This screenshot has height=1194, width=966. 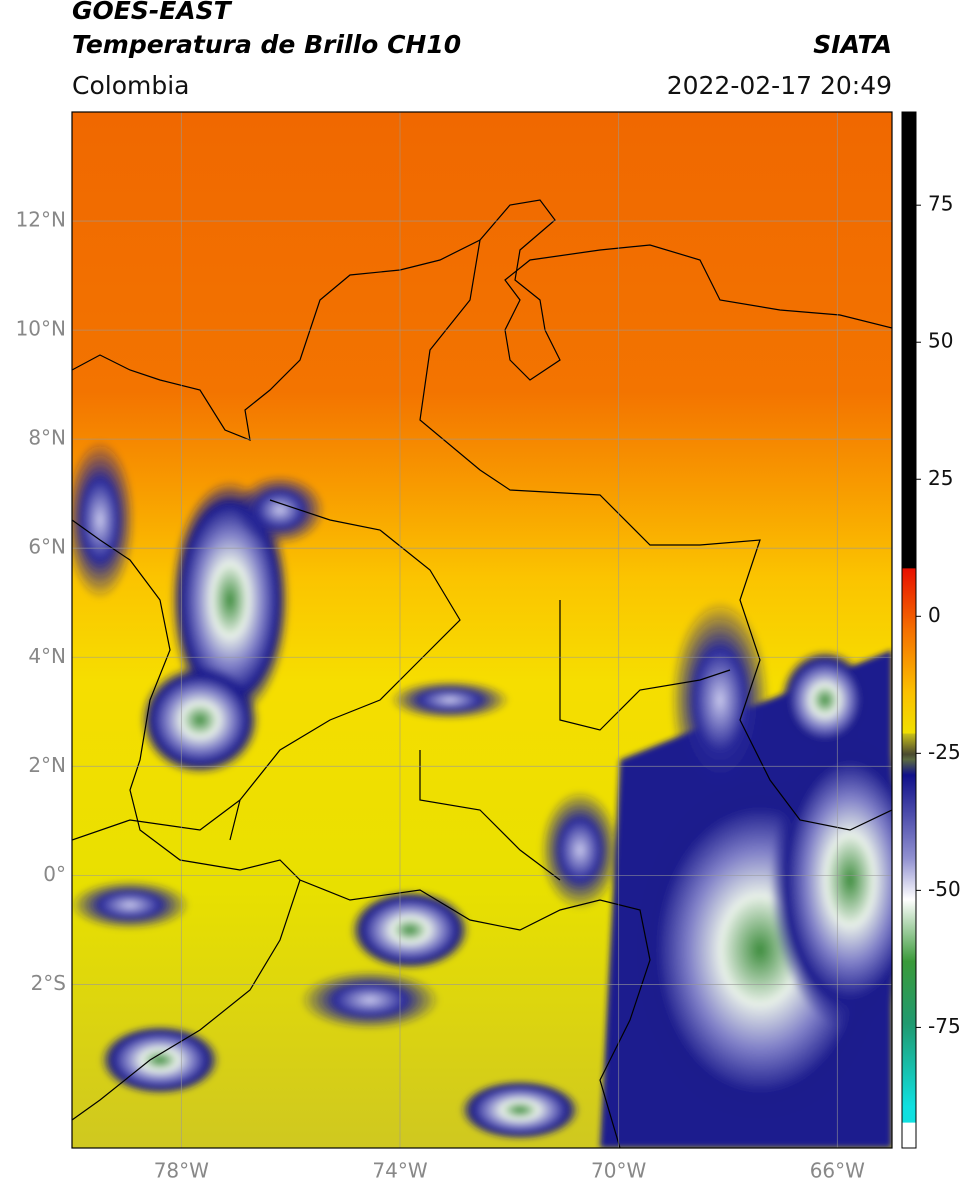 I want to click on colorbar-tick-label: 25, so click(x=940, y=478).